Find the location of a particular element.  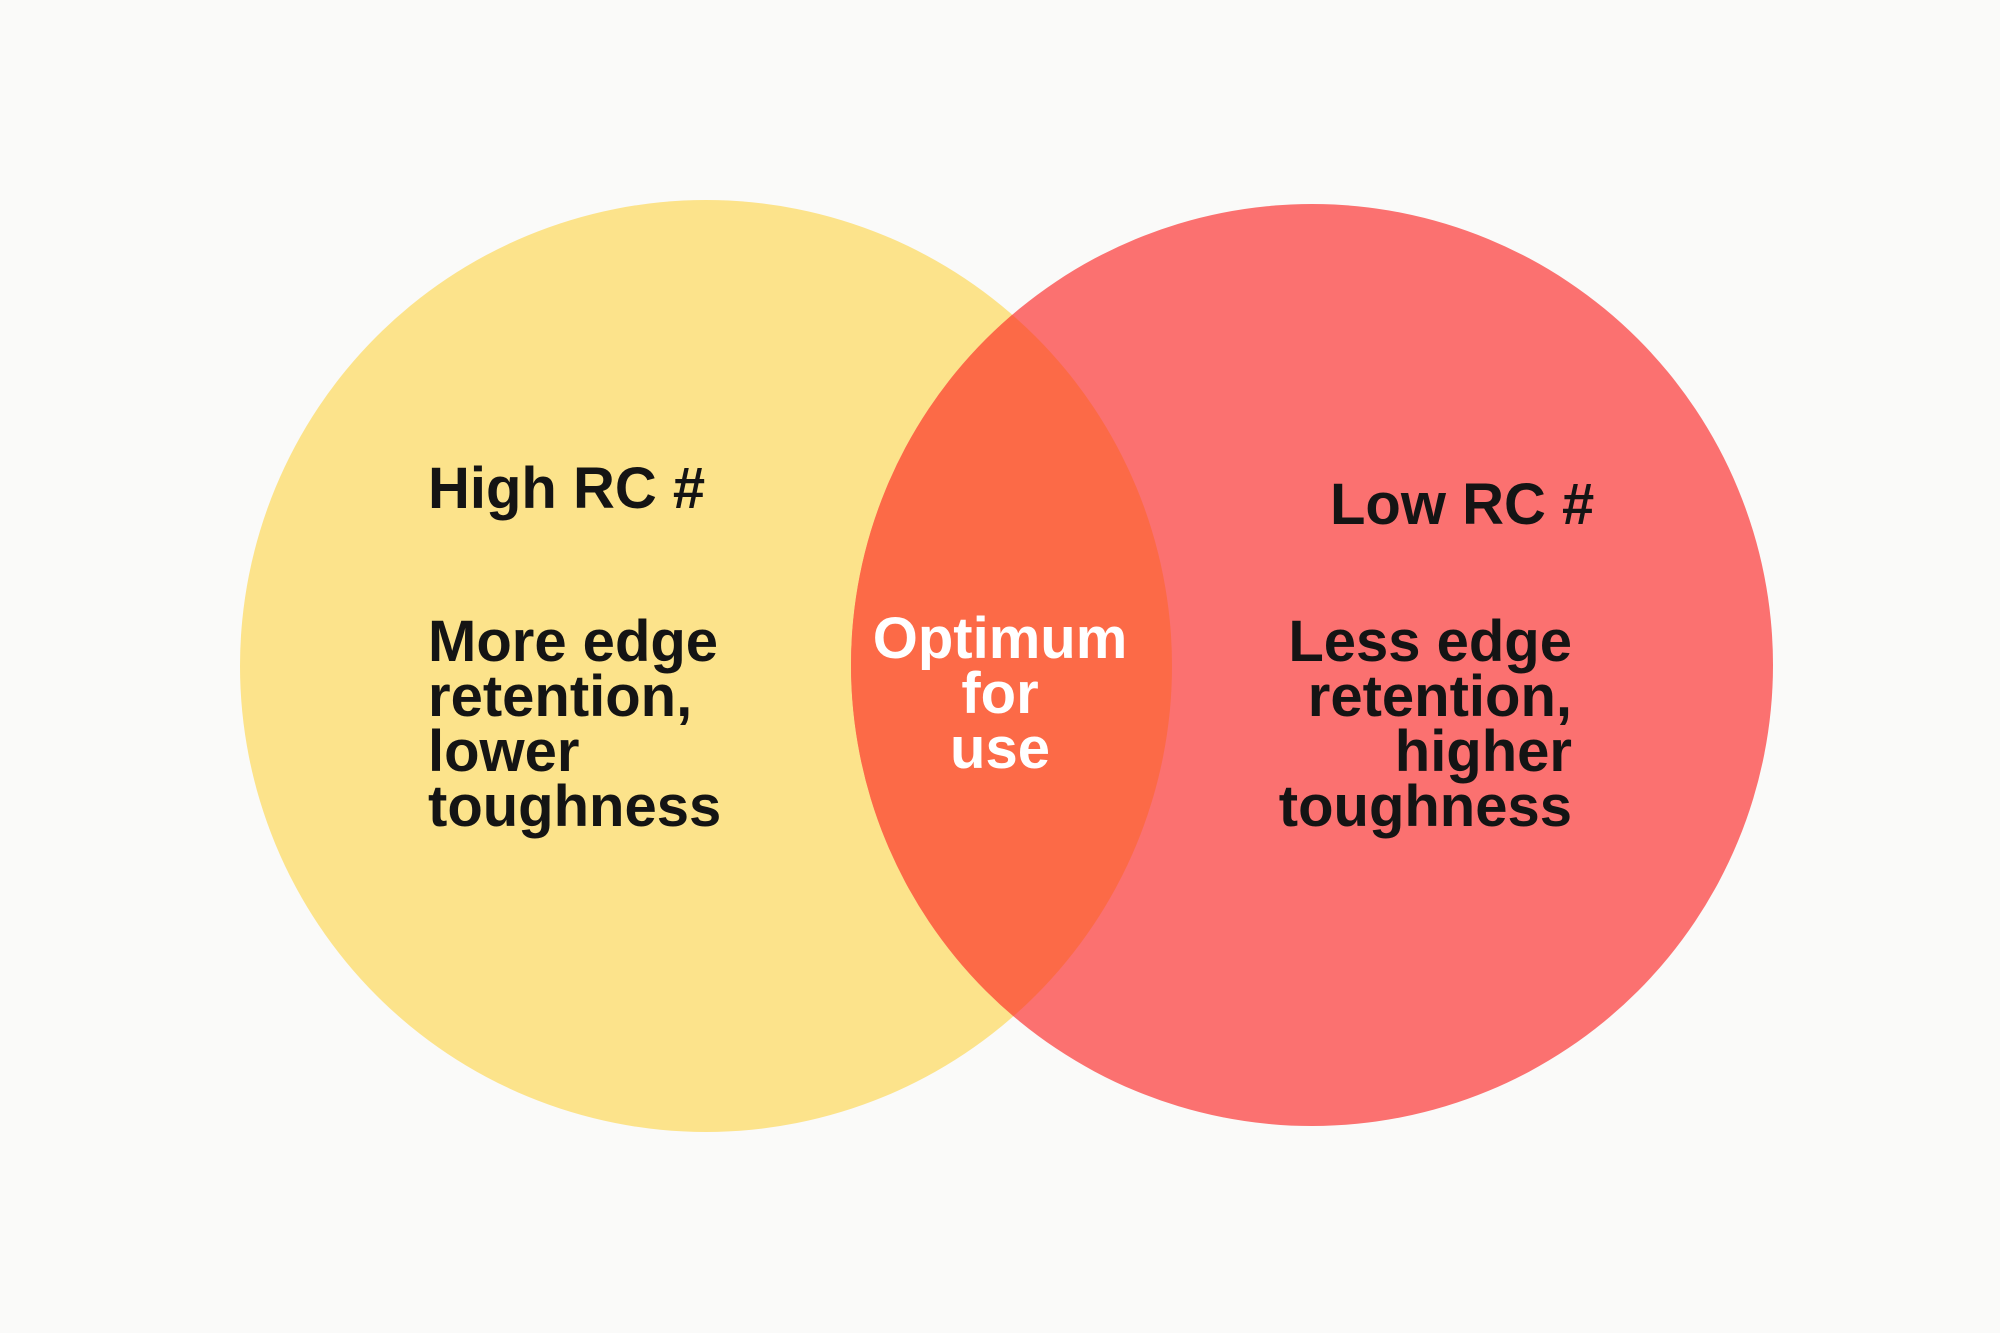

overlap-region is located at coordinates (1011, 665).